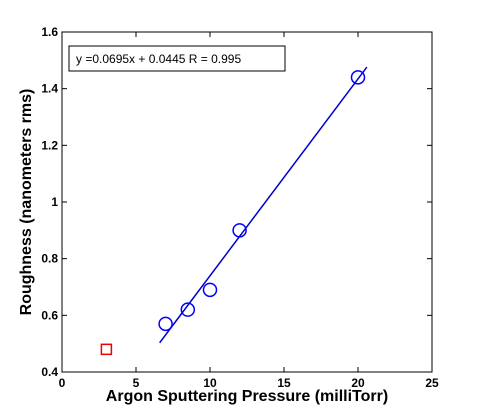  I want to click on x-axis-label: Argon Sputtering Pressure (milliTorr), so click(247, 396).